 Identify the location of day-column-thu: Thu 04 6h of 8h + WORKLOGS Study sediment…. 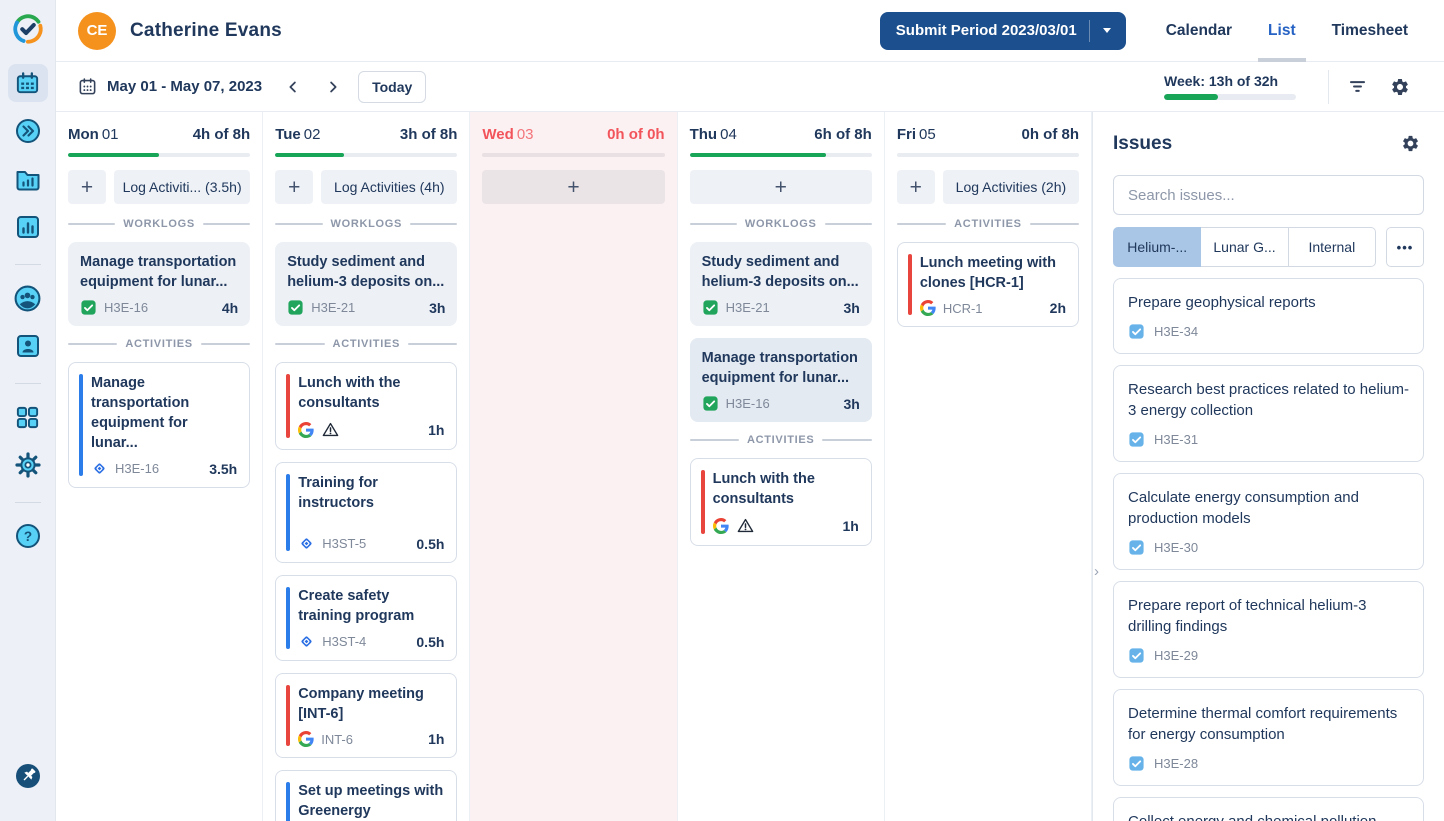
(781, 466).